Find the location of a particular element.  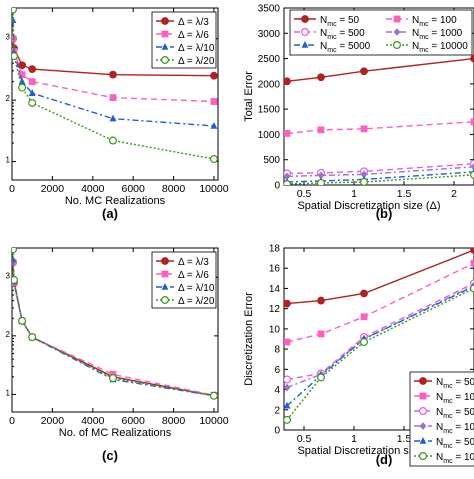

y-tick-label: 18 is located at coordinates (275, 249).